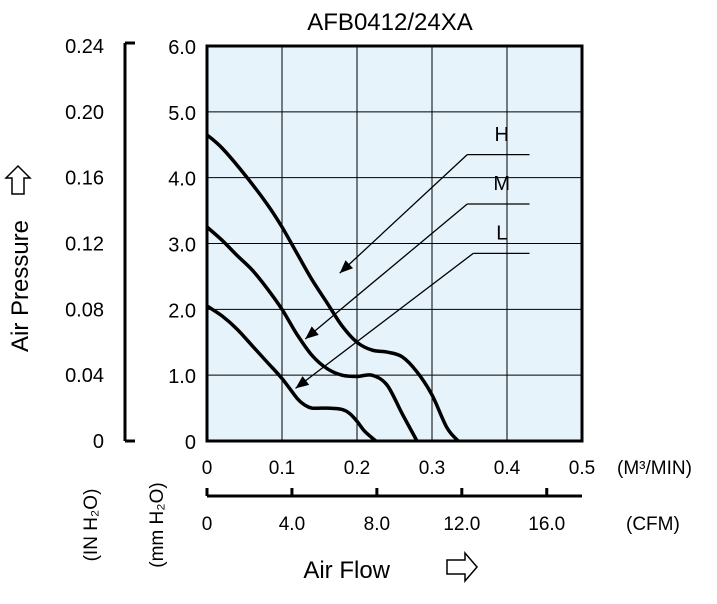  Describe the element at coordinates (182, 180) in the screenshot. I see `y-tick-label-mm: 4.0` at that location.